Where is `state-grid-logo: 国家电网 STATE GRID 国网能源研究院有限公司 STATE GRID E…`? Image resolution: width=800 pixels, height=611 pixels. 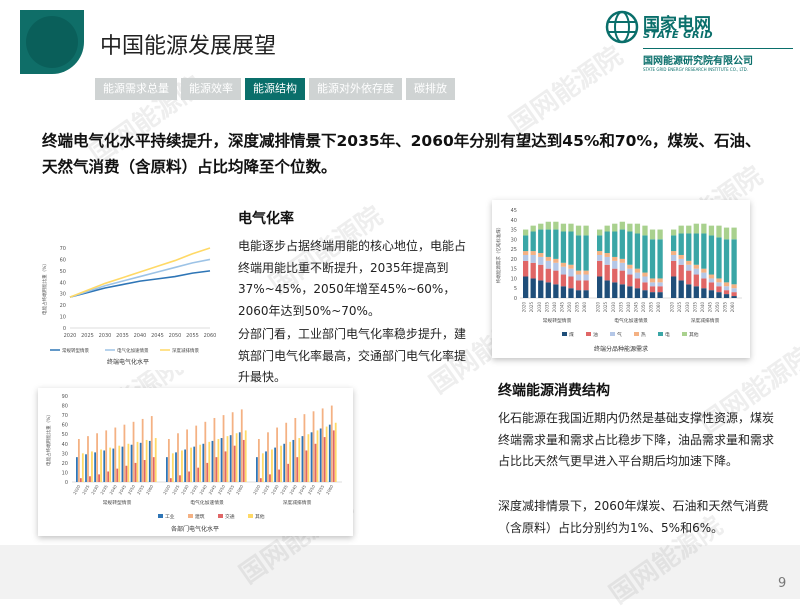
state-grid-logo: 国家电网 STATE GRID 国网能源研究院有限公司 STATE GRID E… is located at coordinates (700, 43).